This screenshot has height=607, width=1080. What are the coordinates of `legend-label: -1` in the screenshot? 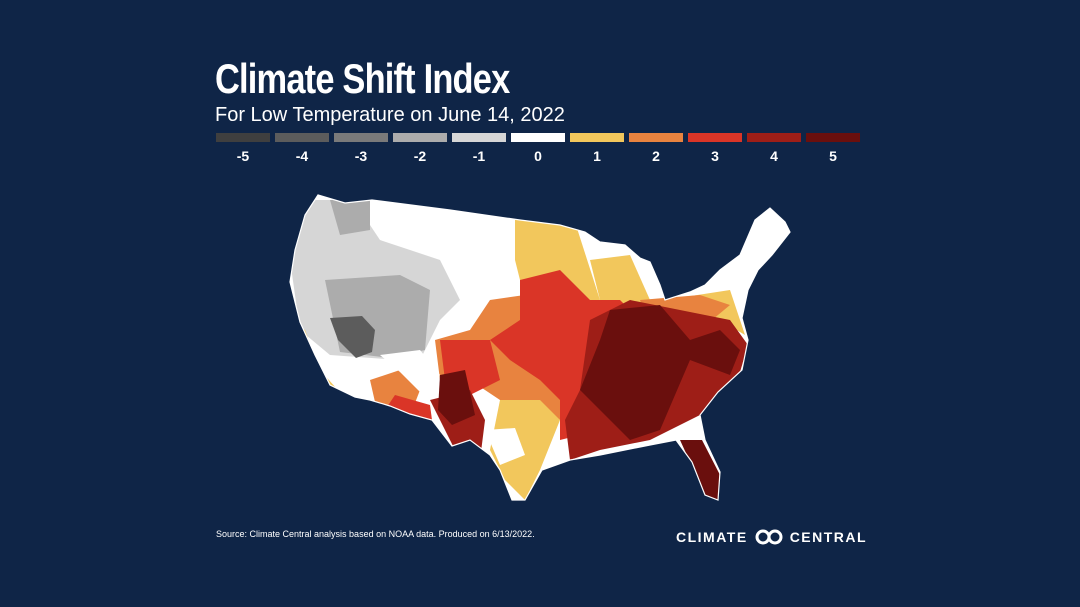 It's located at (479, 156).